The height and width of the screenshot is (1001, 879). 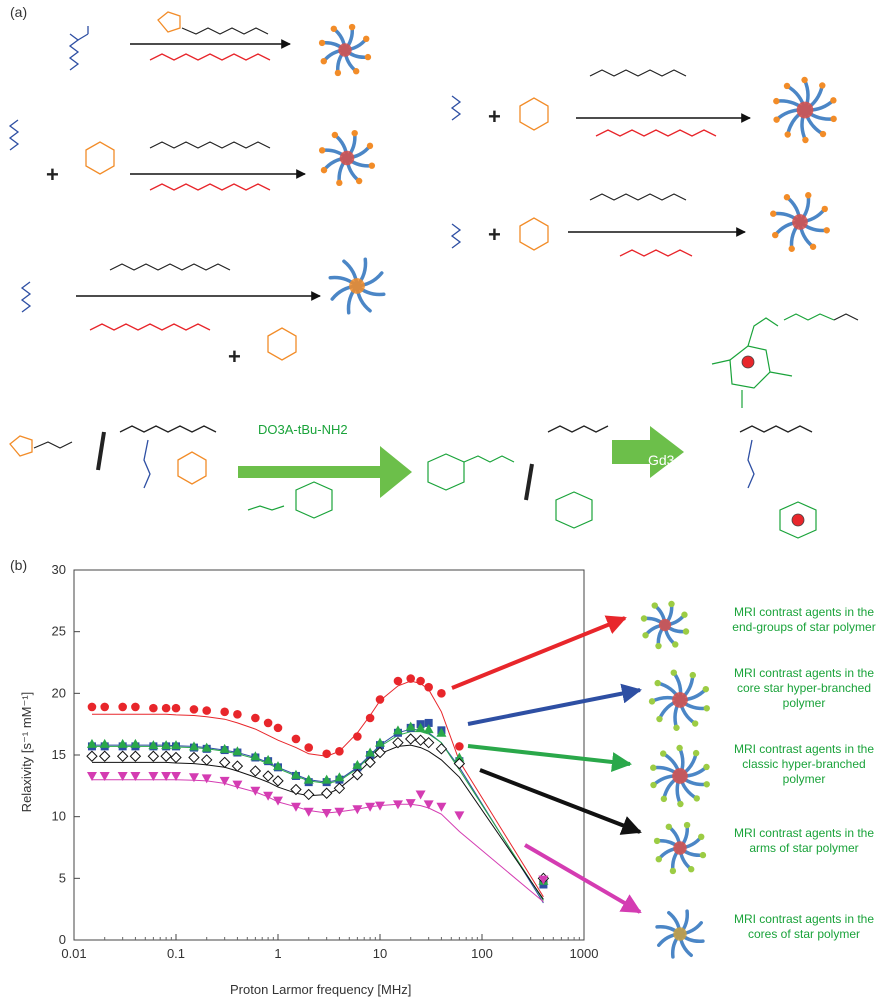 What do you see at coordinates (665, 460) in the screenshot?
I see `gd-label: Gd3+` at bounding box center [665, 460].